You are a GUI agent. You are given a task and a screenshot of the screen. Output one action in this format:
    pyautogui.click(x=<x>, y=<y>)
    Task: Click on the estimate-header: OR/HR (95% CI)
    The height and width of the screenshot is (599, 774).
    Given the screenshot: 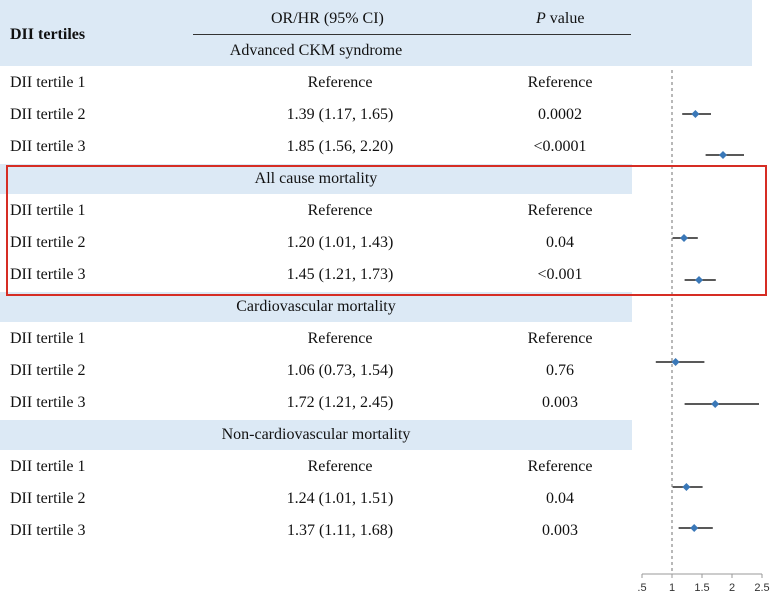 What is the action you would take?
    pyautogui.click(x=327, y=18)
    